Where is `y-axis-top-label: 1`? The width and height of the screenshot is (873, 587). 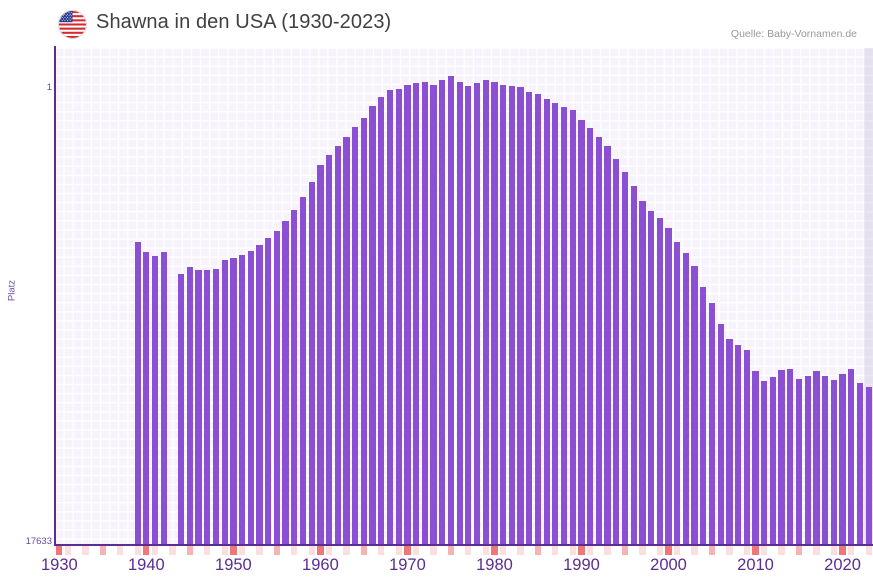 y-axis-top-label: 1 is located at coordinates (49, 87).